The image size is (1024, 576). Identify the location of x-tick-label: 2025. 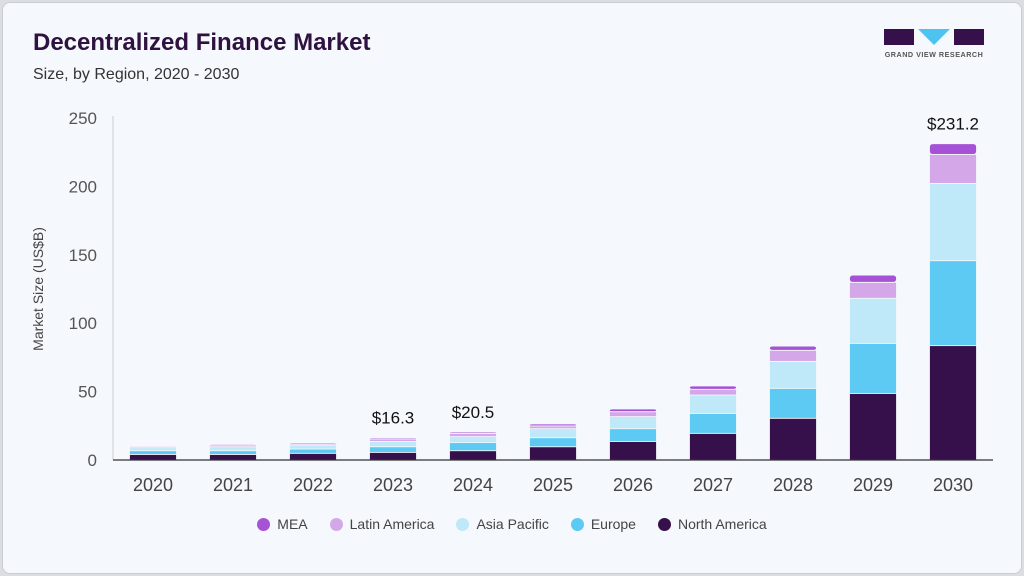
(553, 485).